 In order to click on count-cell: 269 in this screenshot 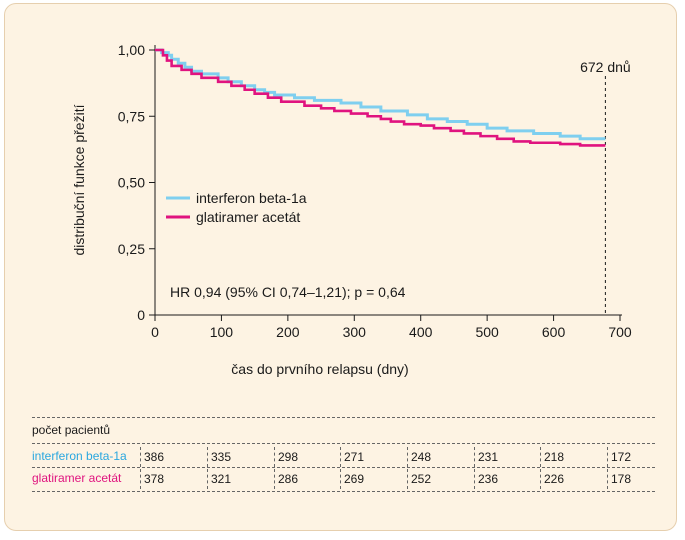, I will do `click(373, 479)`.